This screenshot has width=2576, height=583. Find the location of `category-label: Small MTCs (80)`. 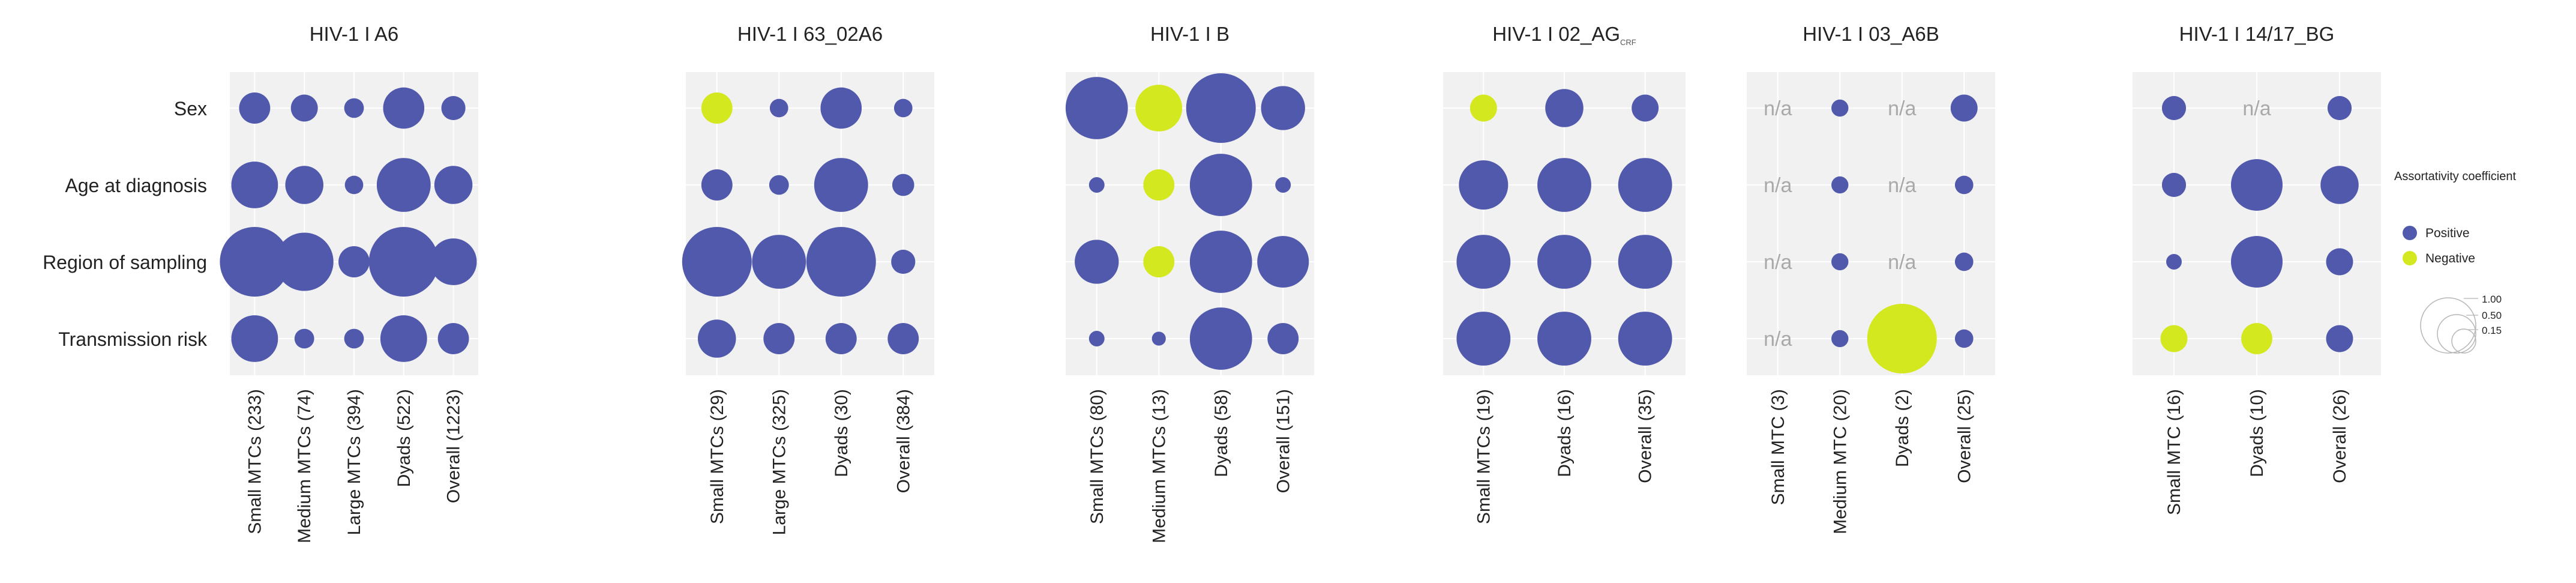

category-label: Small MTCs (80) is located at coordinates (1097, 457).